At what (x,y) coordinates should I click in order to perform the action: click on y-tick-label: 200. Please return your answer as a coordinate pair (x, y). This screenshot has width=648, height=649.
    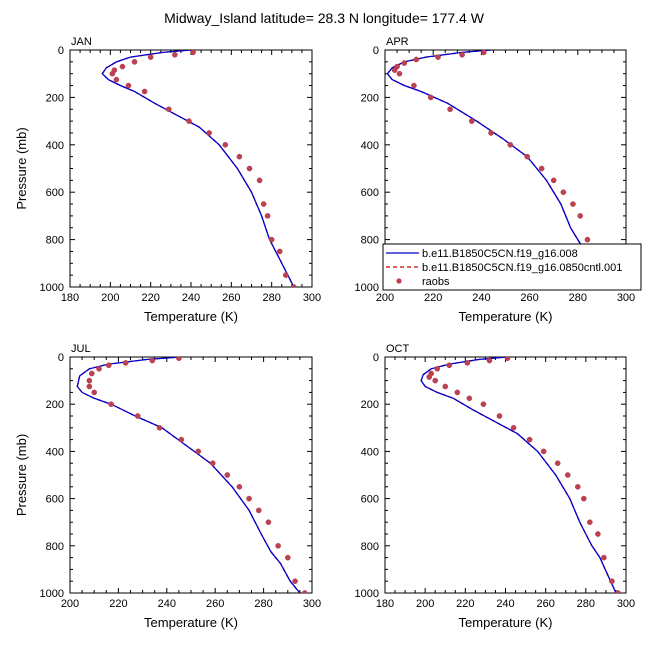
    Looking at the image, I should click on (370, 98).